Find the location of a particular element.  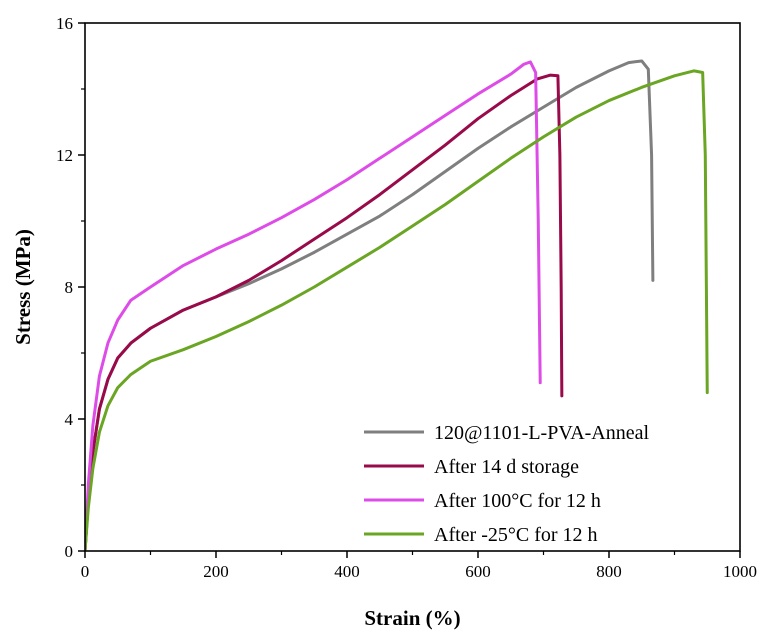

x-tick-label: 600 is located at coordinates (478, 571).